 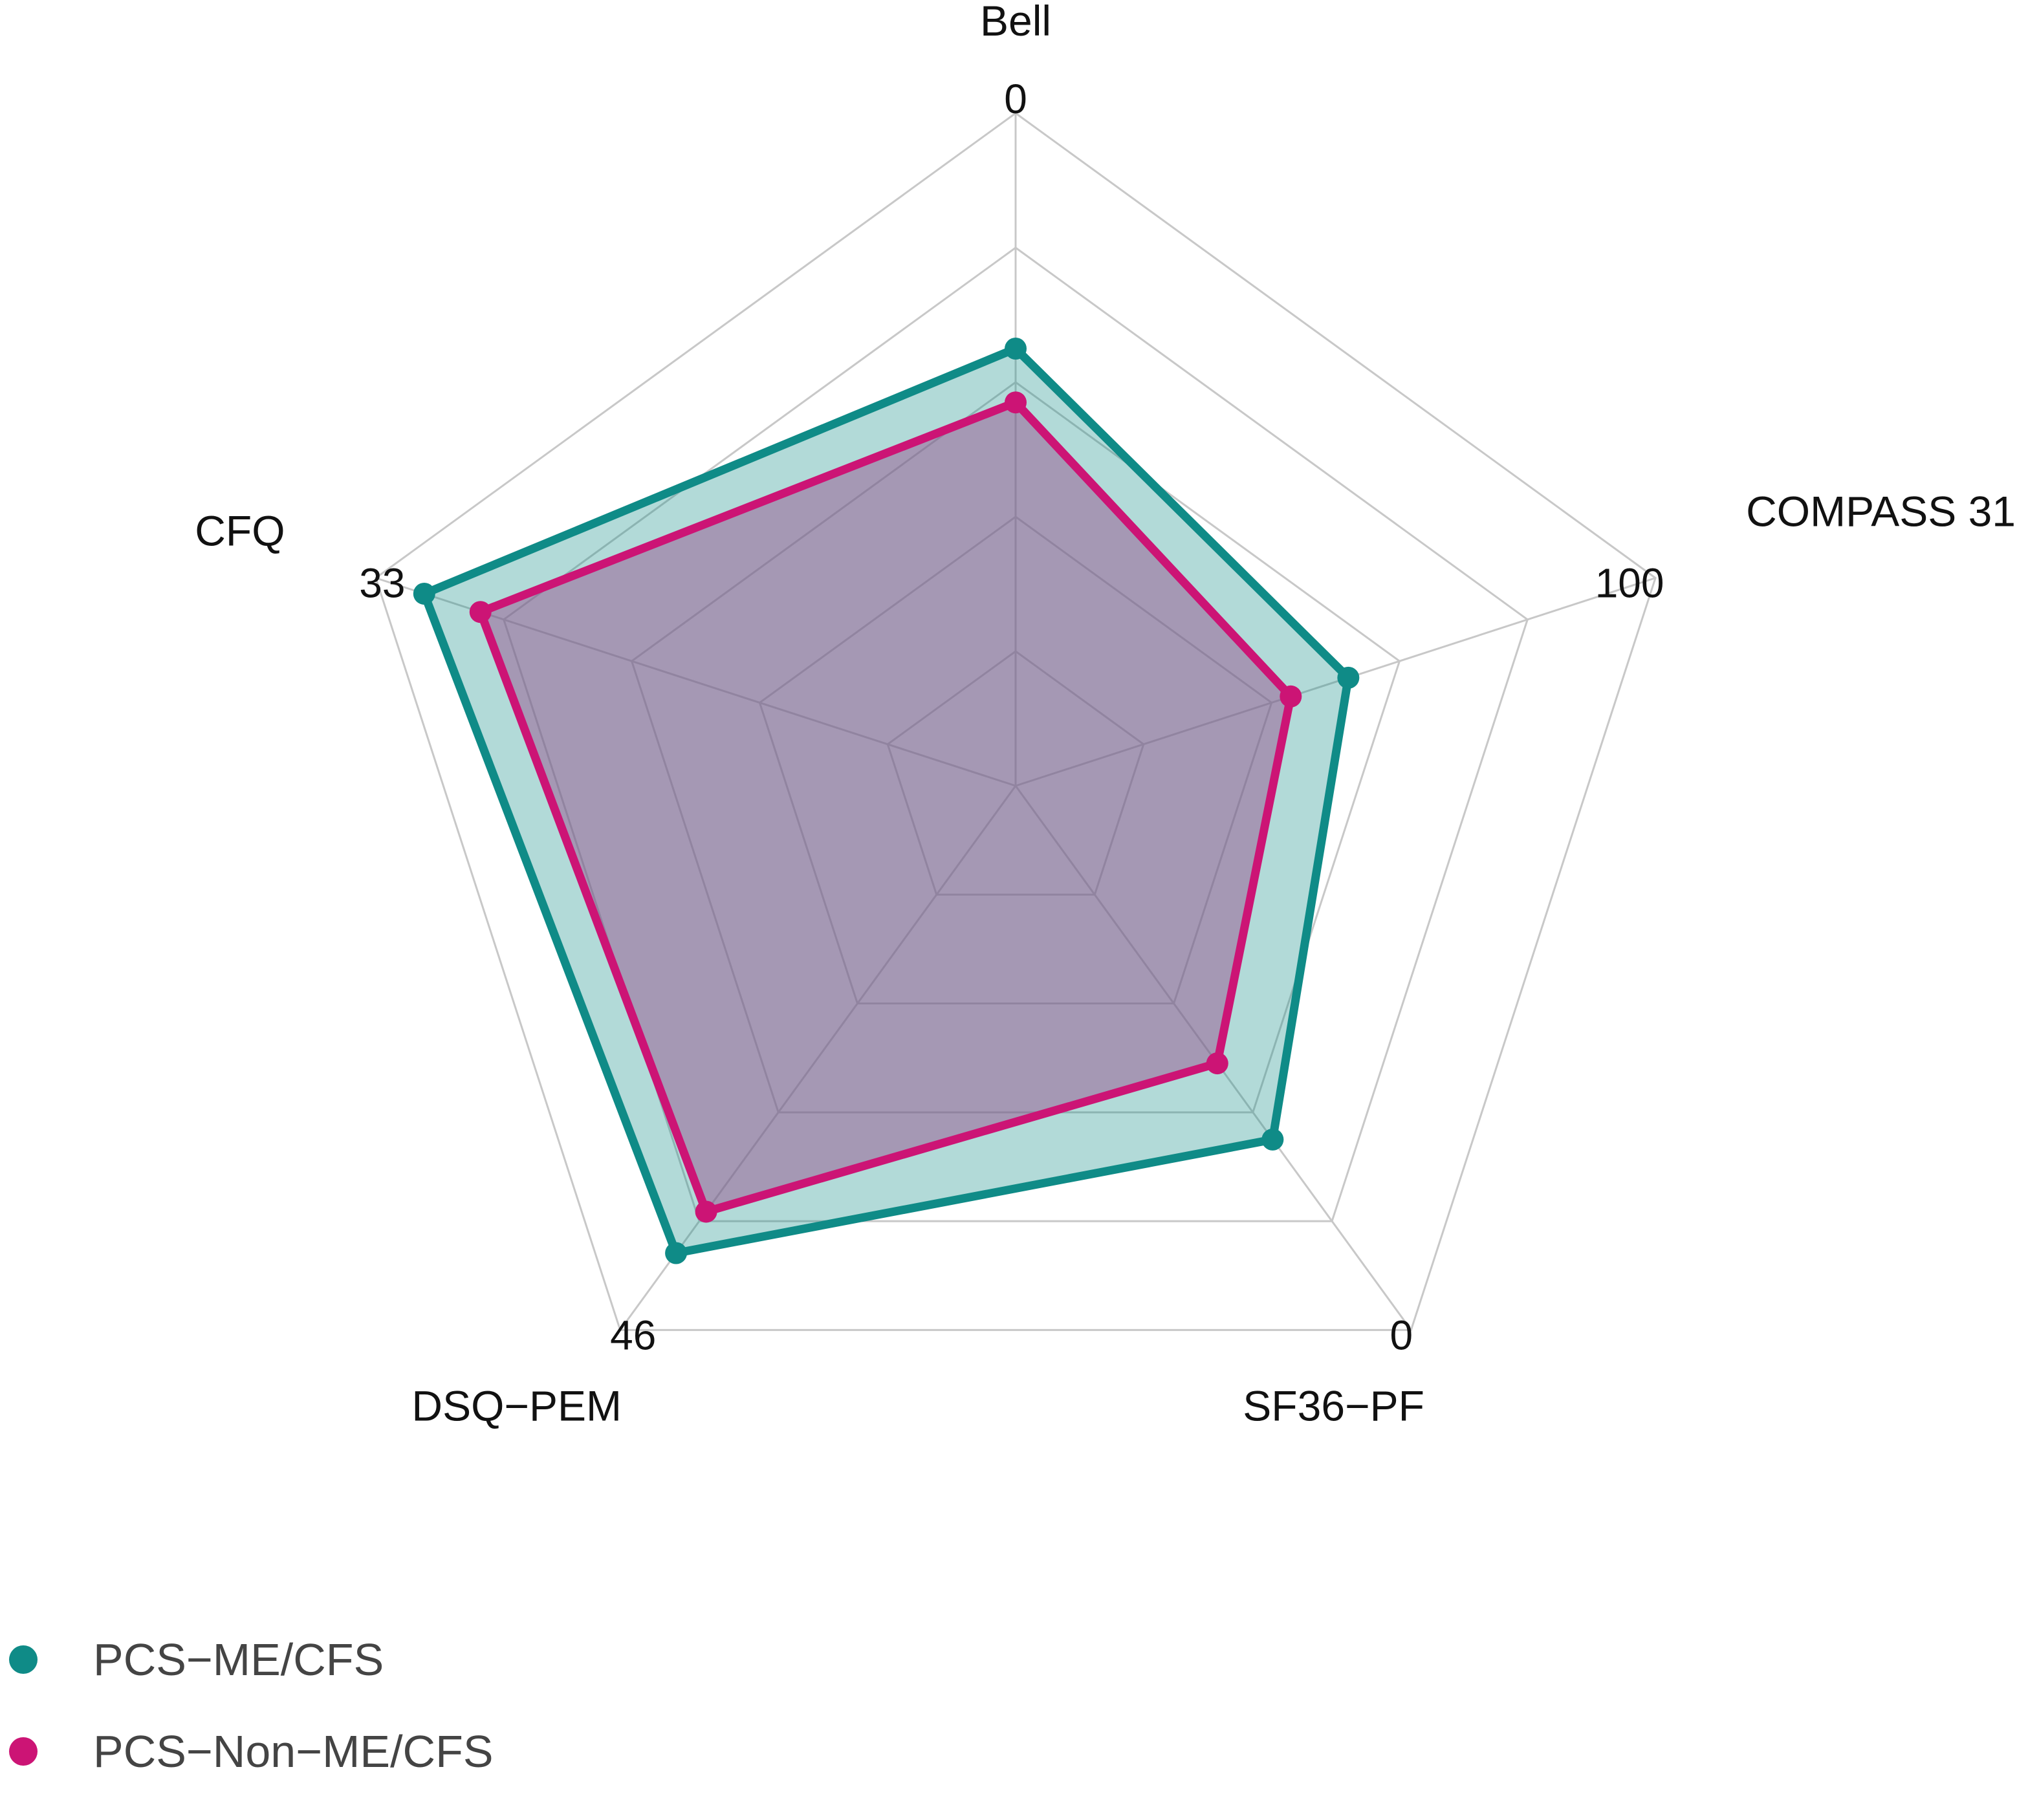 What do you see at coordinates (382, 583) in the screenshot?
I see `axis-extreme-label: 33` at bounding box center [382, 583].